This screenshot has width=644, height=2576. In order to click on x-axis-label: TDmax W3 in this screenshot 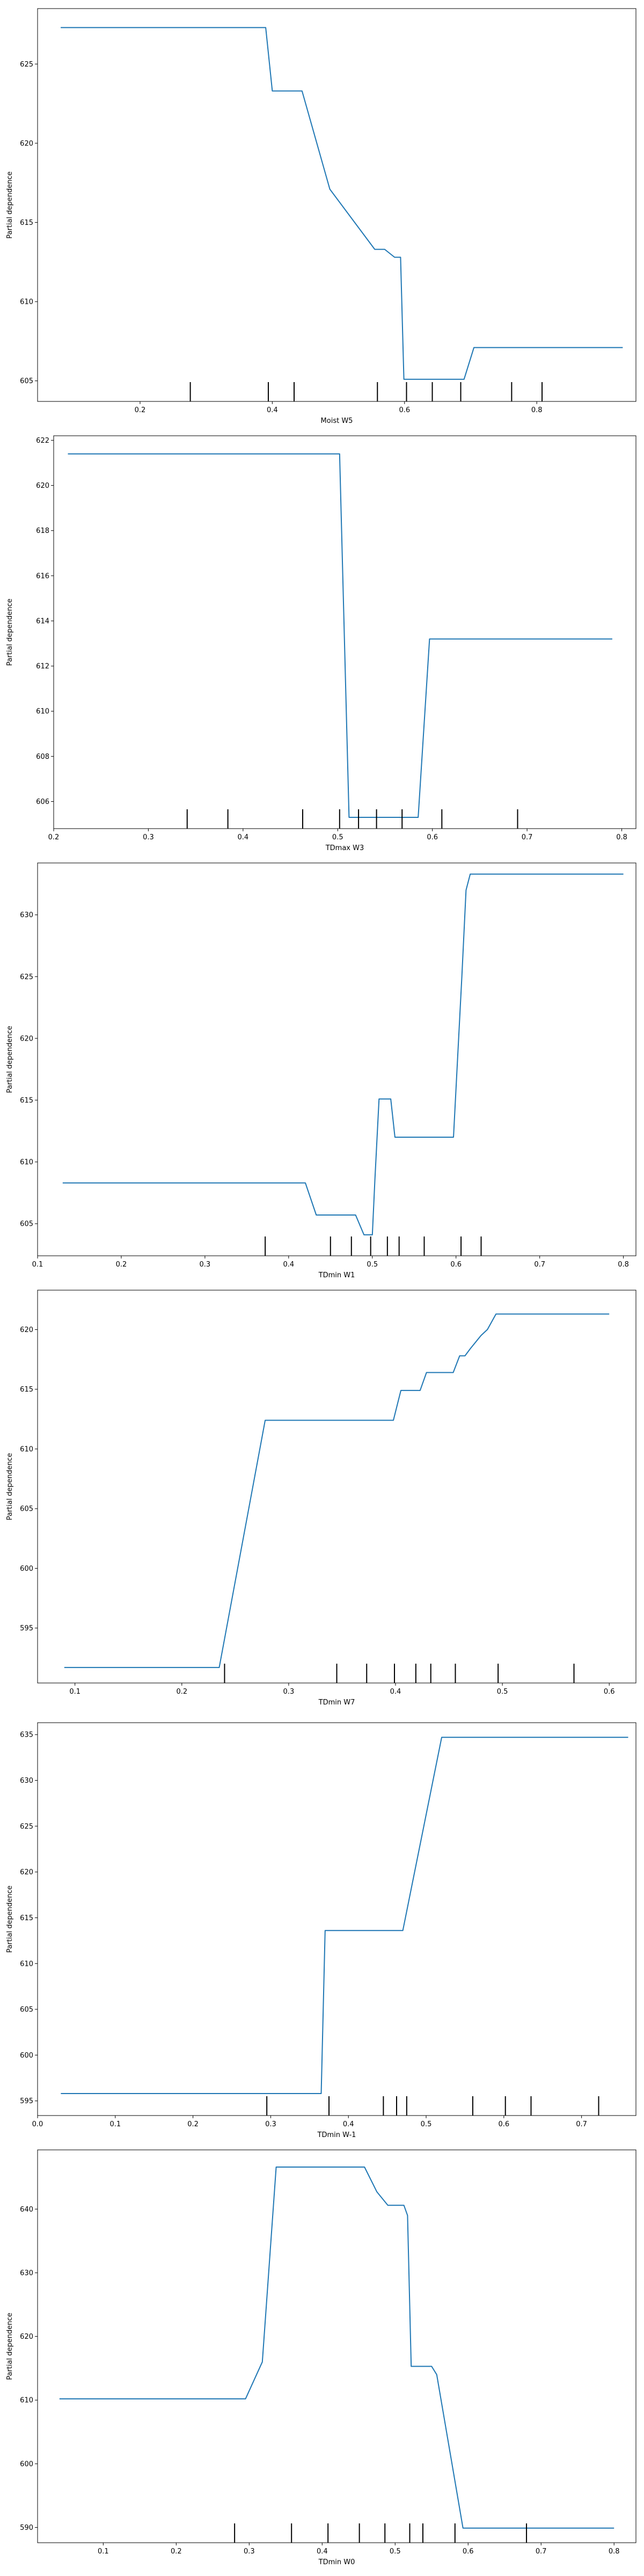, I will do `click(344, 848)`.